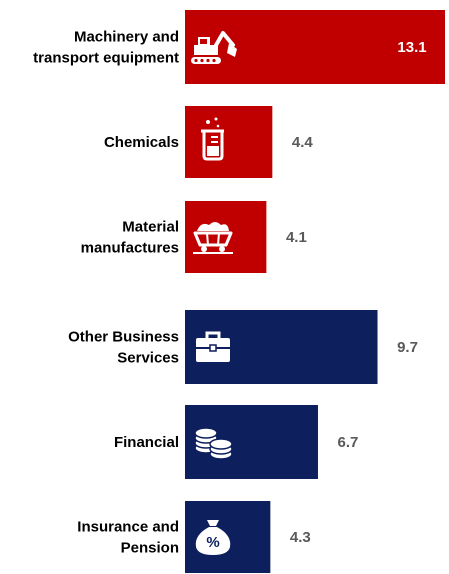  I want to click on bar-row: Other Business Services 9.7, so click(243, 347).